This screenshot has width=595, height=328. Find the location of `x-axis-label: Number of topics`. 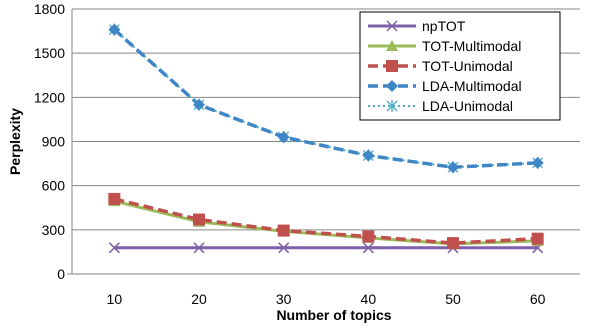

x-axis-label: Number of topics is located at coordinates (333, 315).